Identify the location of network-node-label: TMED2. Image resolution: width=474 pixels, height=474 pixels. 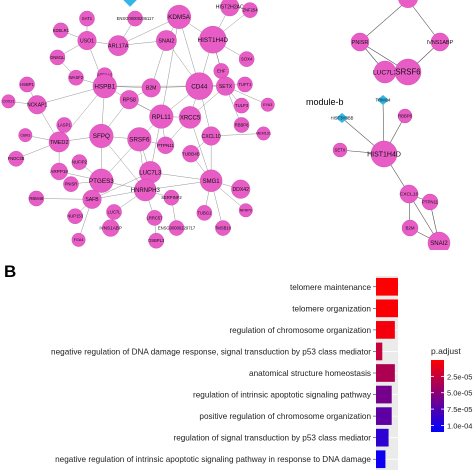
(59, 143).